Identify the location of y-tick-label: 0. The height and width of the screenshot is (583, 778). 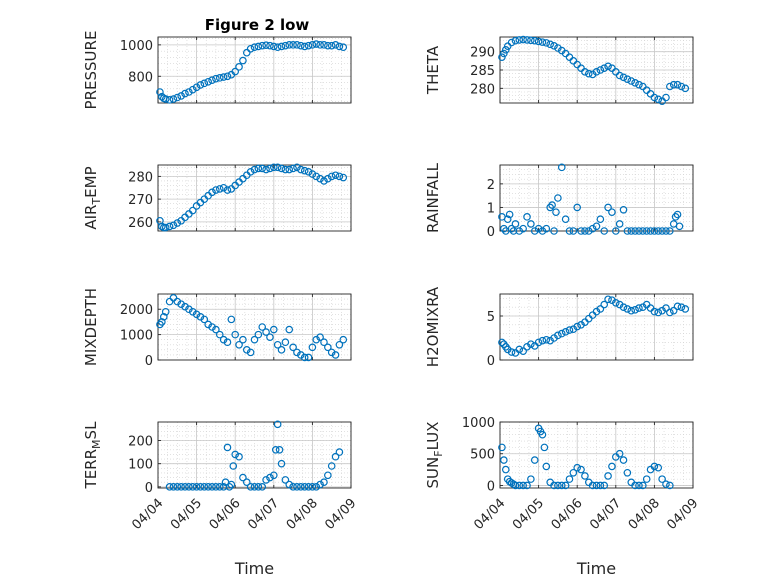
(491, 361).